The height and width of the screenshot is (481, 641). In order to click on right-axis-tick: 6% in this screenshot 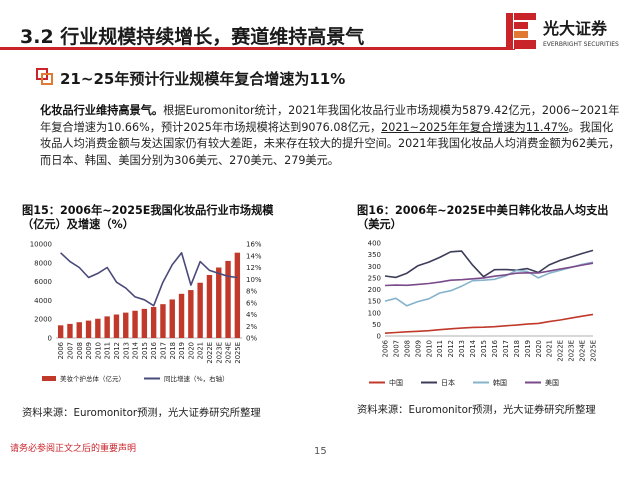, I will do `click(251, 303)`.